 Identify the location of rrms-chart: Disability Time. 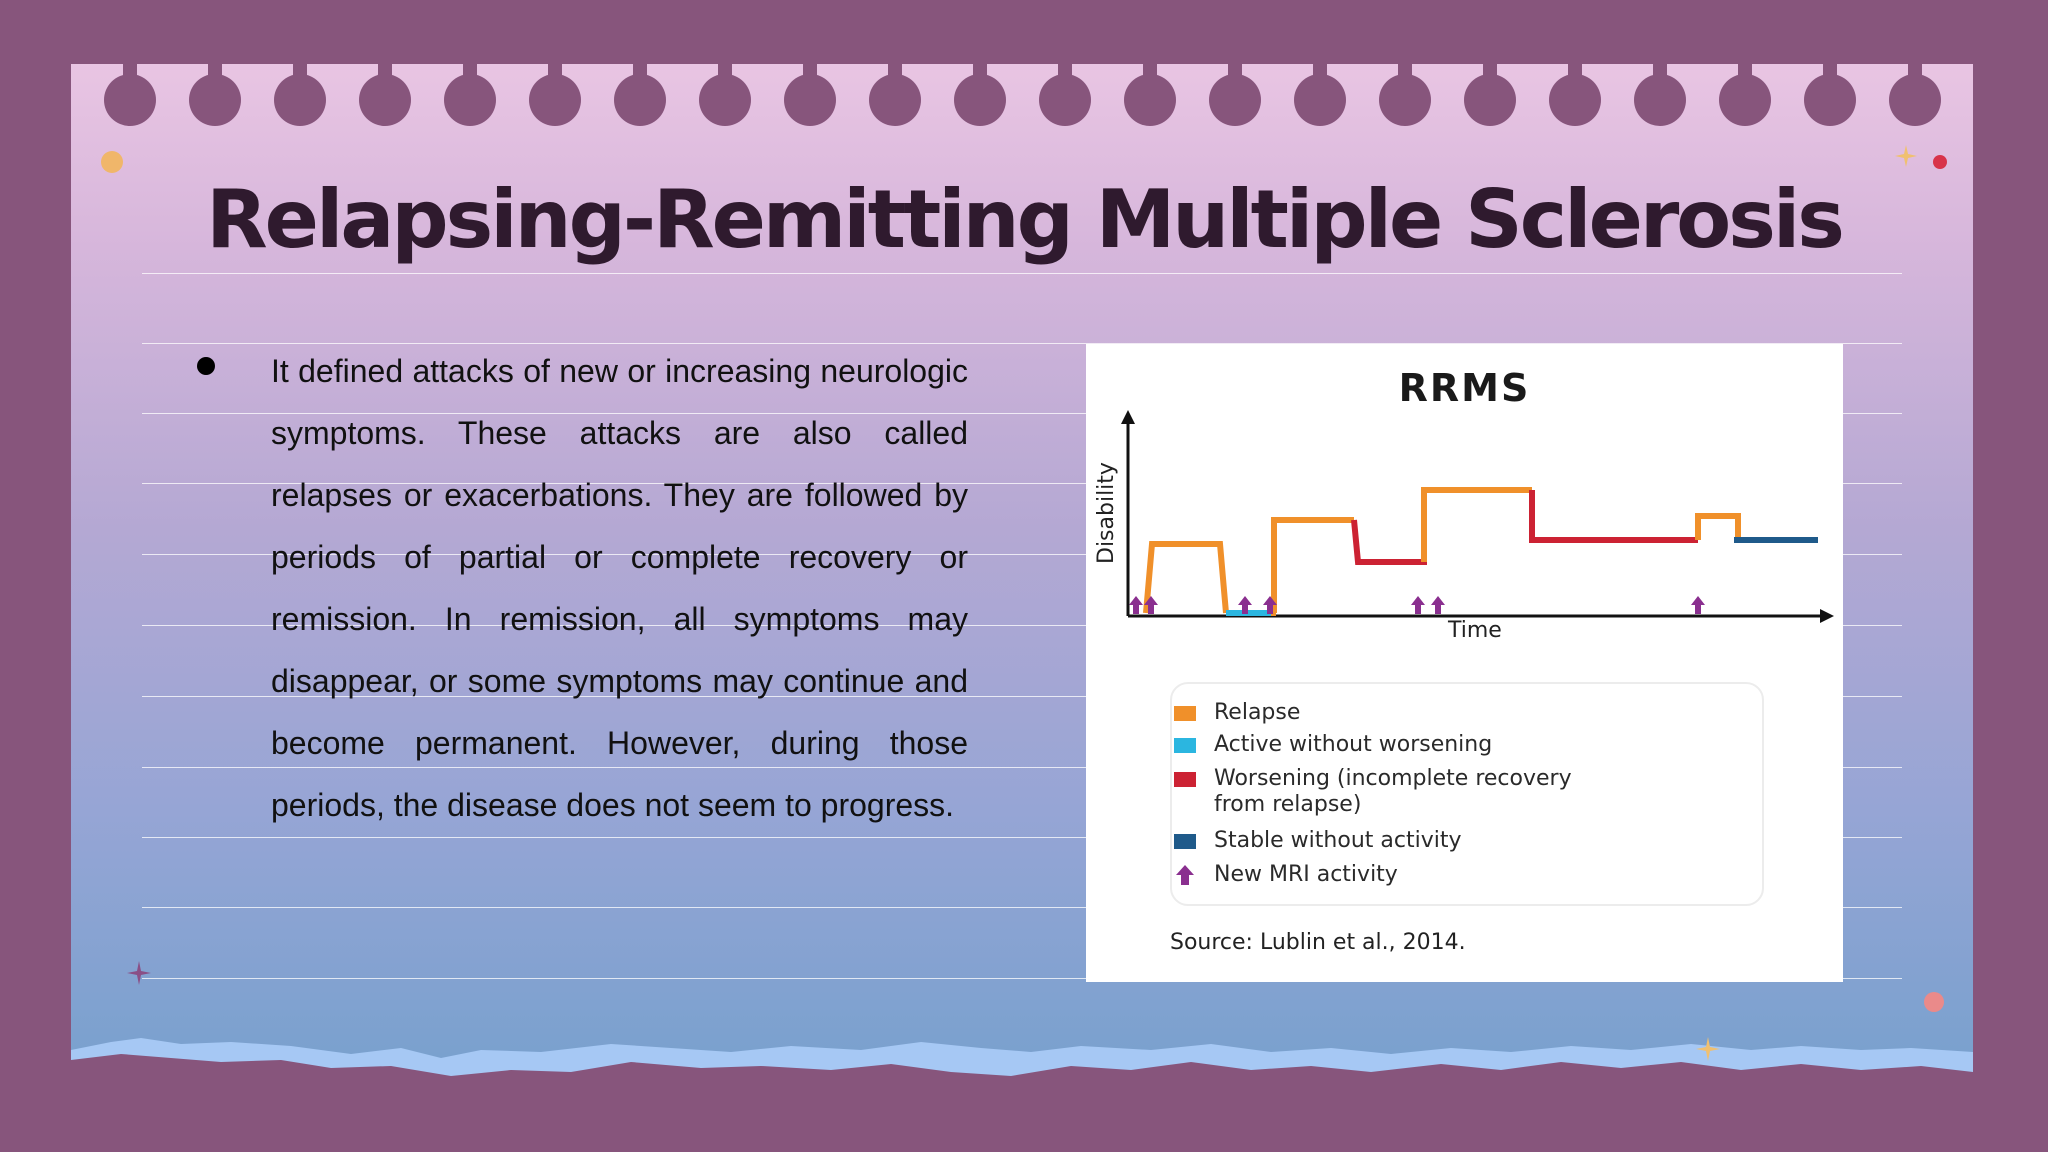
(1464, 526).